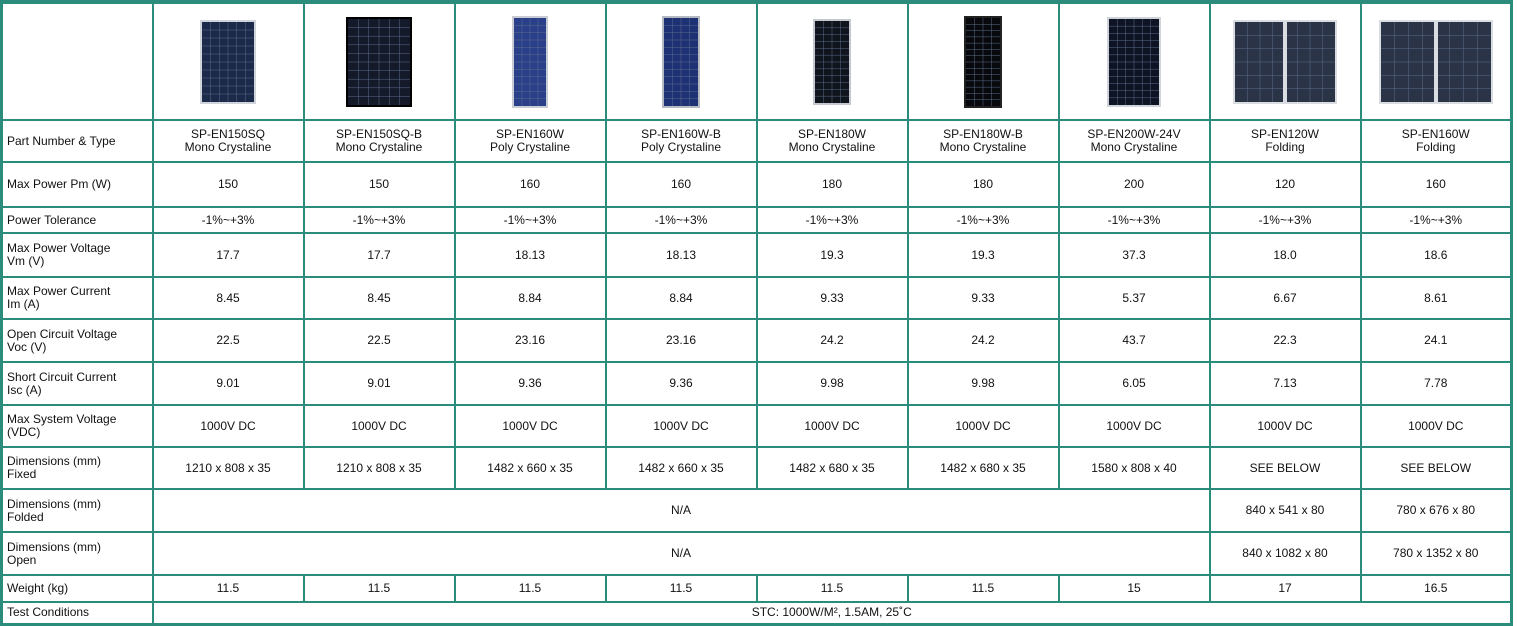 The image size is (1517, 626). What do you see at coordinates (1436, 510) in the screenshot?
I see `spec-cell: 780 x 676 x 80` at bounding box center [1436, 510].